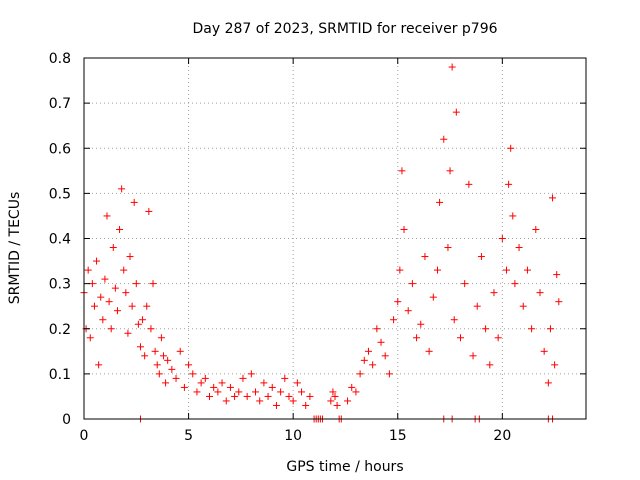 The image size is (640, 480). Describe the element at coordinates (60, 330) in the screenshot. I see `y-tick-label: 0.2` at that location.